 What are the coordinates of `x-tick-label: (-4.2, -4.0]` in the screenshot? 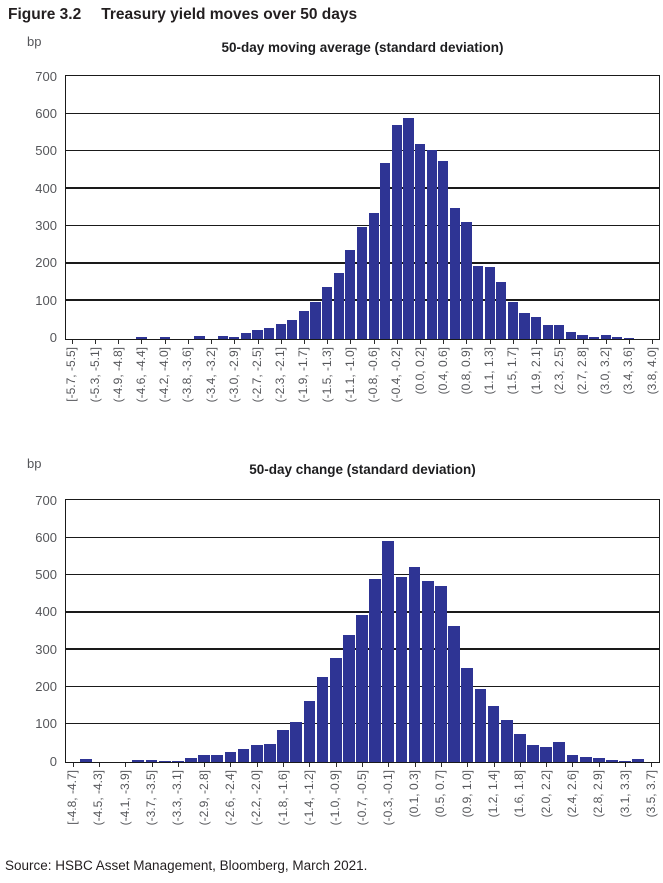 It's located at (164, 374).